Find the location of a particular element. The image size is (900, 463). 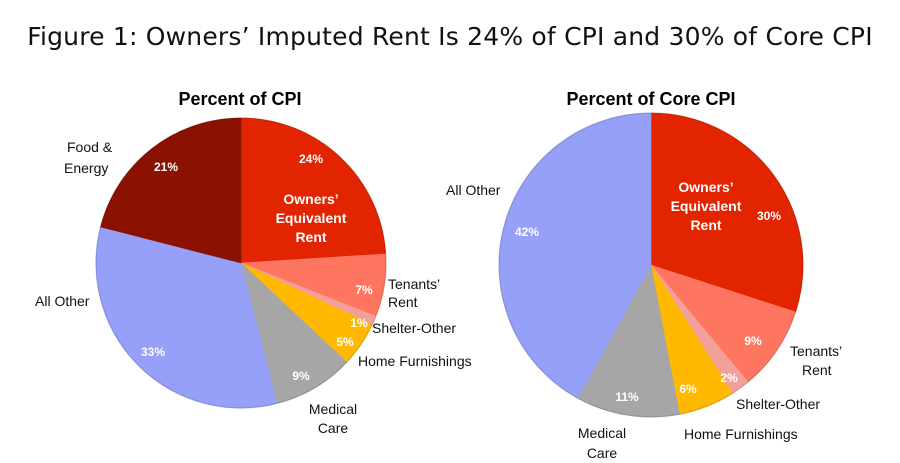

pct-label-allother: 33% is located at coordinates (153, 352).